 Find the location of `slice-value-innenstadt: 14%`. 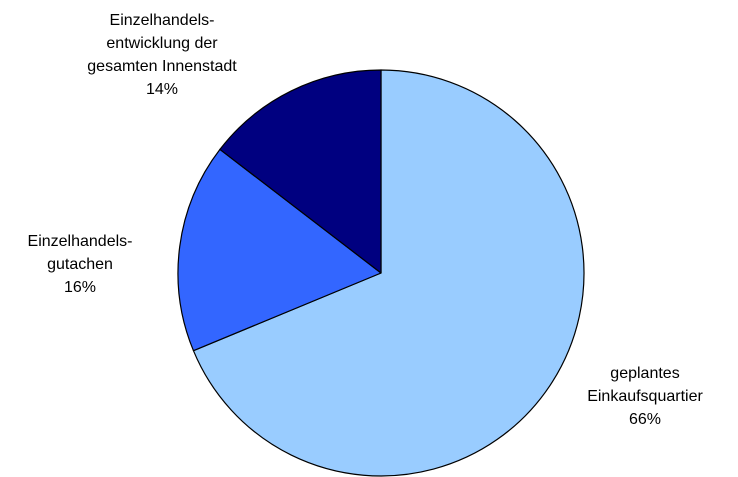

slice-value-innenstadt: 14% is located at coordinates (162, 89).